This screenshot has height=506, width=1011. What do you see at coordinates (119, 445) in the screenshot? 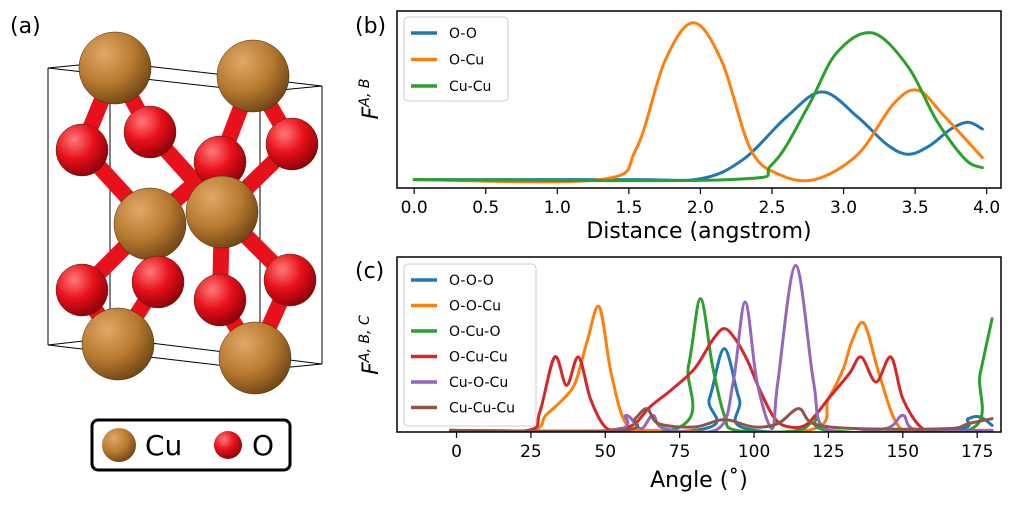
I see `cu-legend-swatch` at bounding box center [119, 445].